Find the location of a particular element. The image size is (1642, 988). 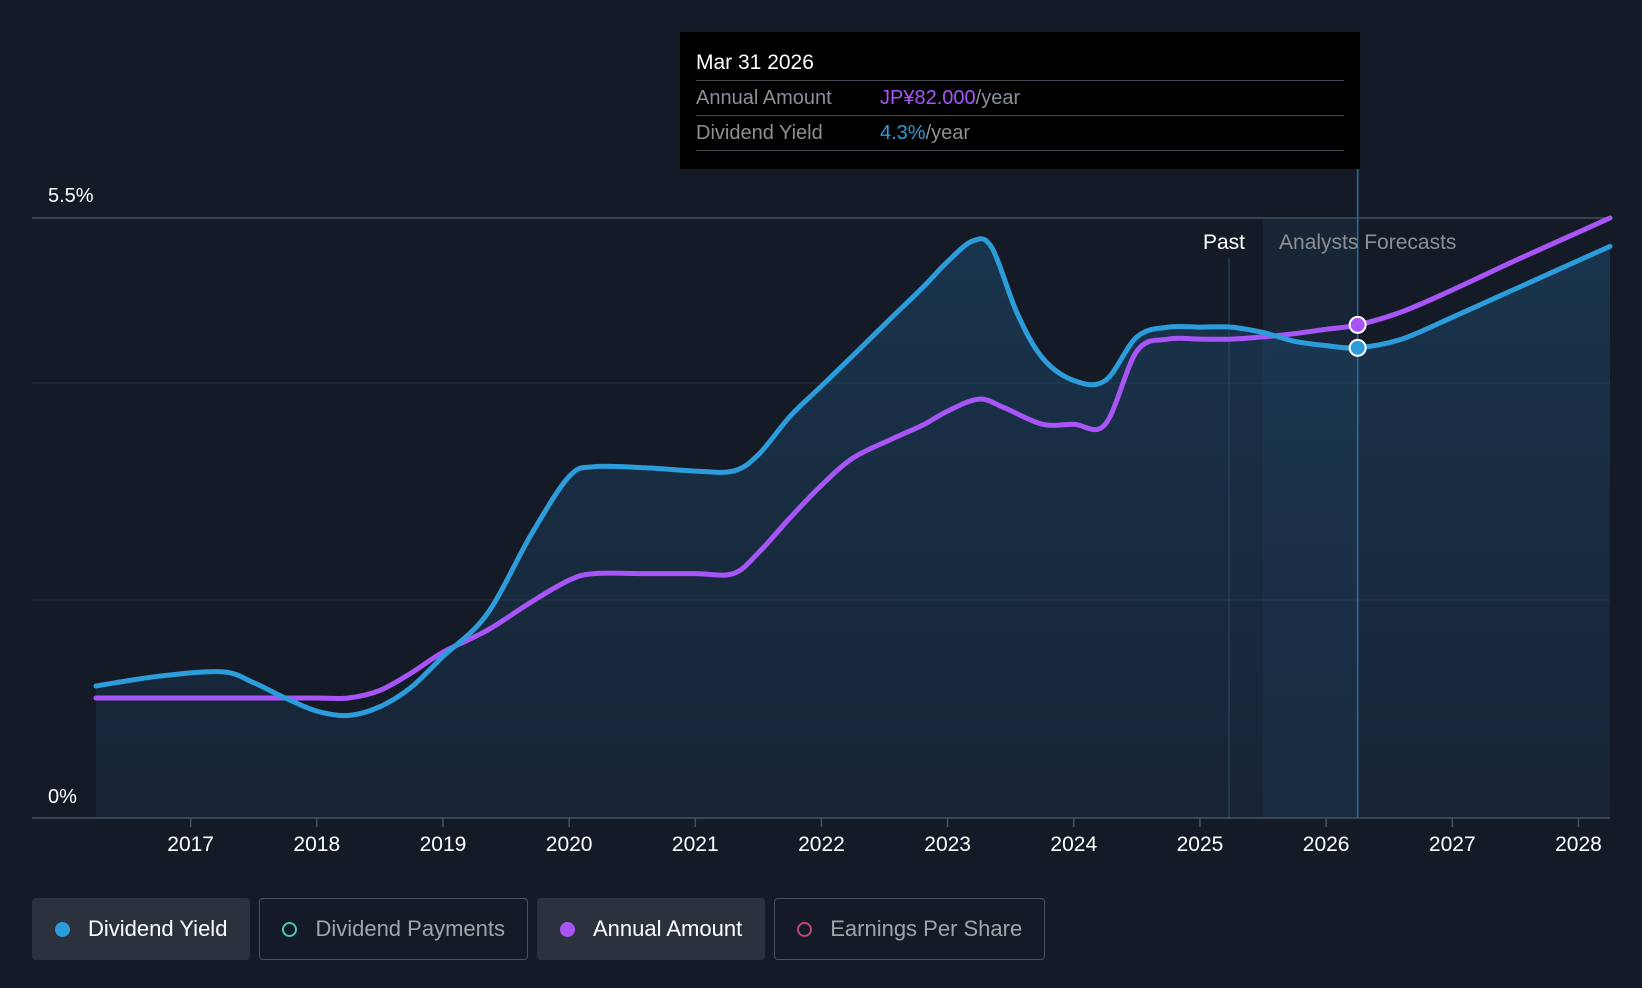

tooltip-row-annual-amount: Annual Amount JP¥82.000 /year is located at coordinates (1020, 98).